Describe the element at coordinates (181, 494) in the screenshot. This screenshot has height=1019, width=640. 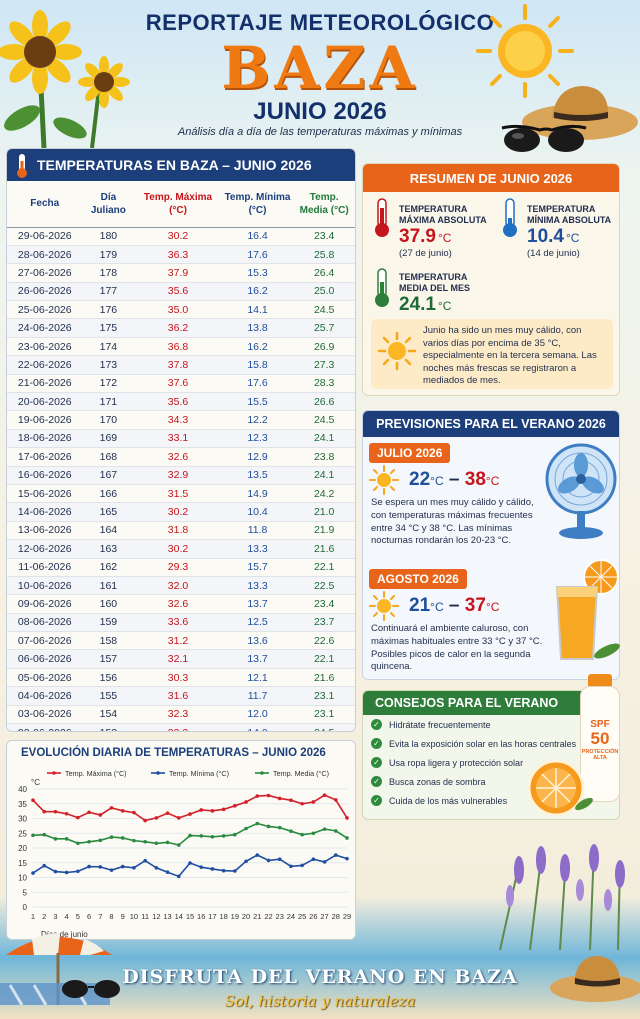
I see `table-row: 15-06-2026 166 31.5 14.9 24.2` at that location.